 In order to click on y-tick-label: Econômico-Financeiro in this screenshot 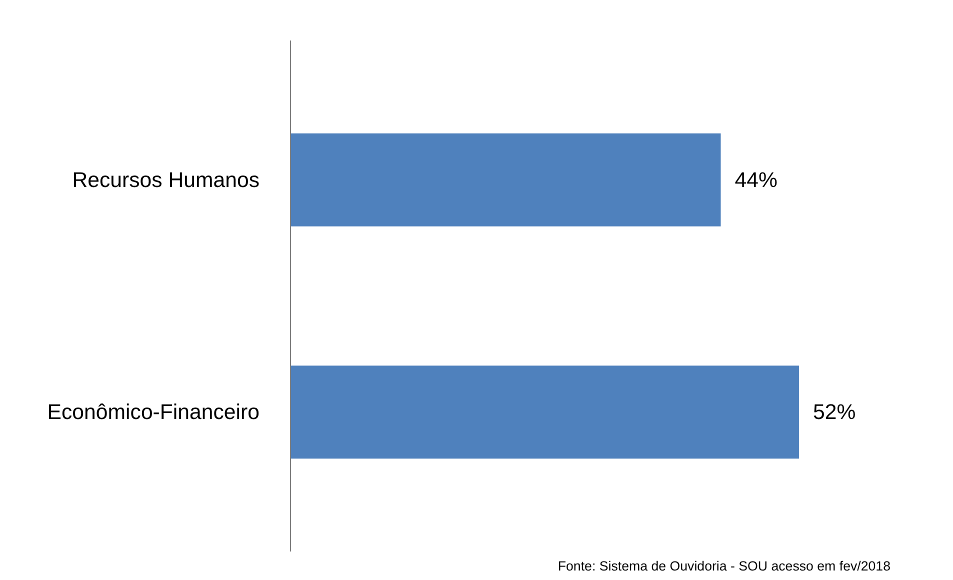, I will do `click(153, 412)`.